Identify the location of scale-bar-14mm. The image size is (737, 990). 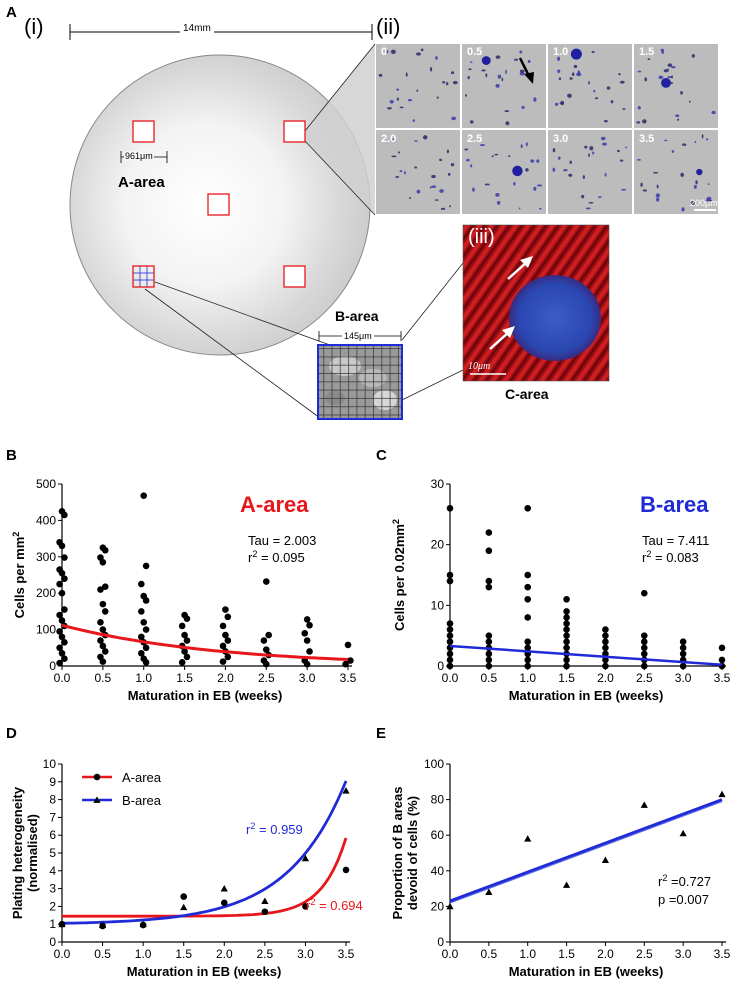
(221, 32).